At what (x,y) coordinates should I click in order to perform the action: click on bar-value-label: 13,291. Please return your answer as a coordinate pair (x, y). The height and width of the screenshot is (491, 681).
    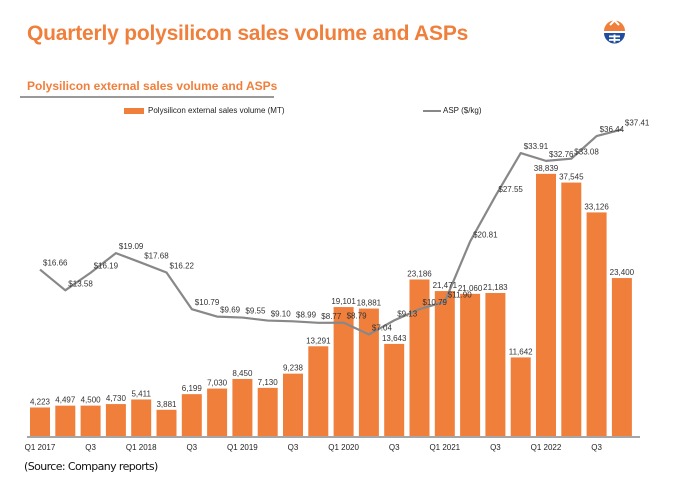
    Looking at the image, I should click on (318, 340).